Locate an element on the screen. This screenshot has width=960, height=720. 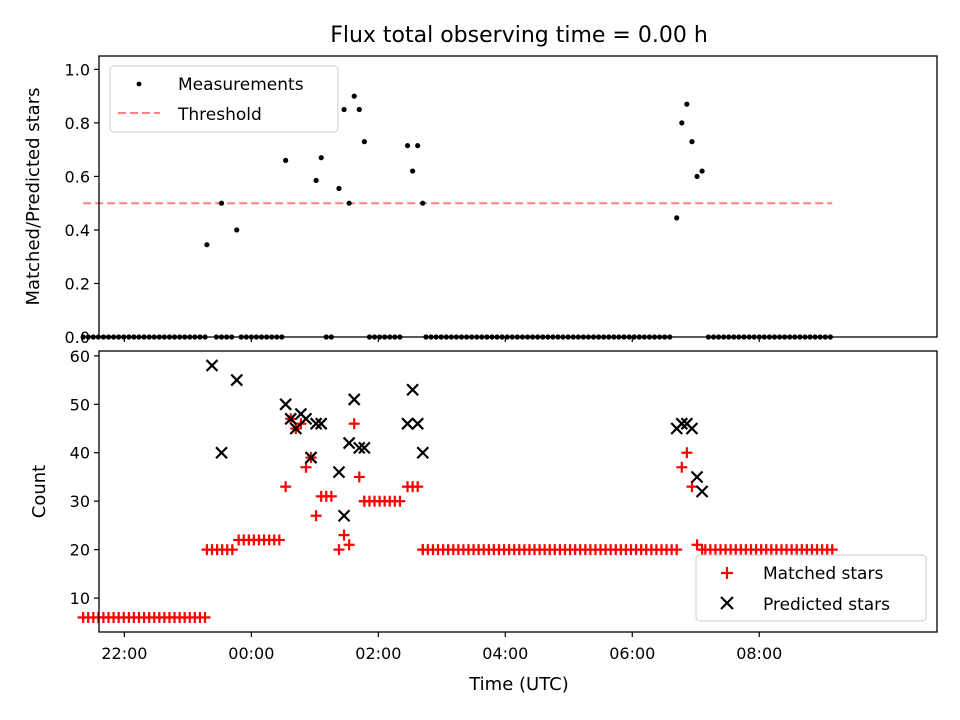
bottom-x-tick-label: 08:00 is located at coordinates (759, 653).